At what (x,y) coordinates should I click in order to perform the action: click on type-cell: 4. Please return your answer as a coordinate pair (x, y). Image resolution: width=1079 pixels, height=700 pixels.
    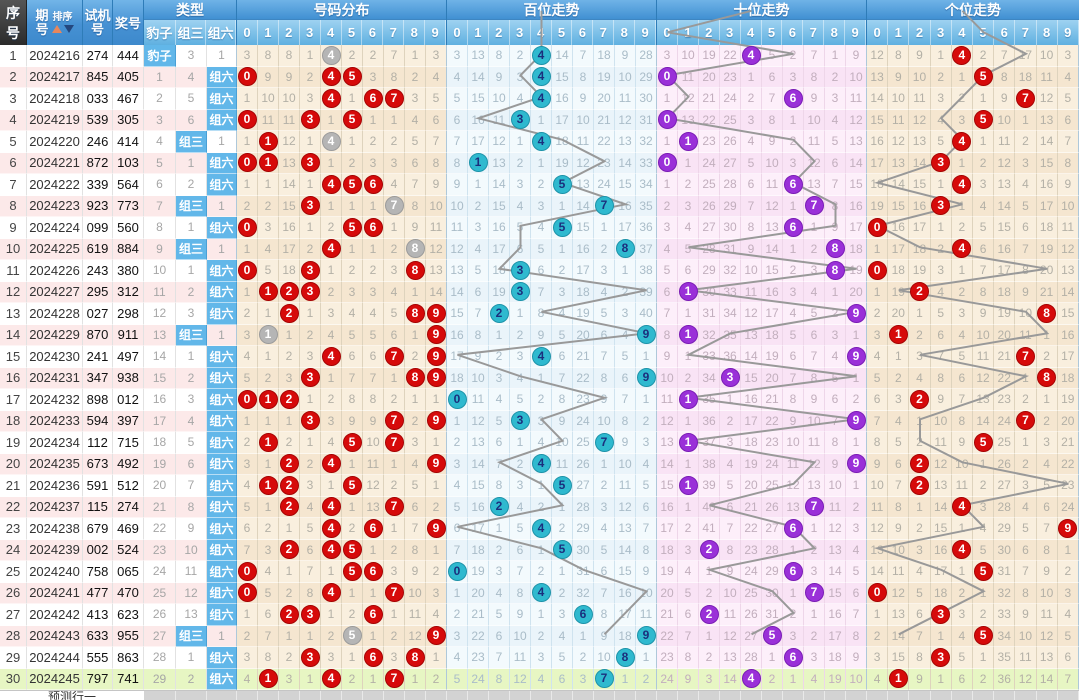
    Looking at the image, I should click on (160, 142).